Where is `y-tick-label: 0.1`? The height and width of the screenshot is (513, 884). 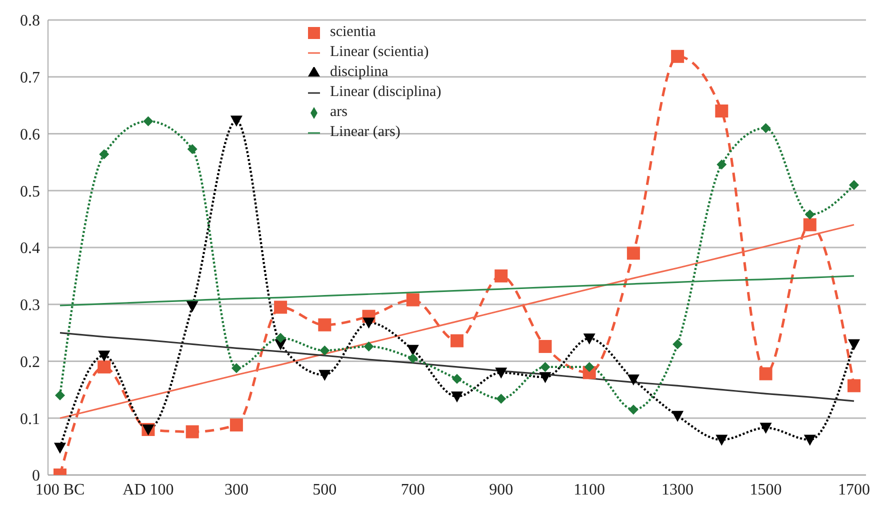 y-tick-label: 0.1 is located at coordinates (30, 419).